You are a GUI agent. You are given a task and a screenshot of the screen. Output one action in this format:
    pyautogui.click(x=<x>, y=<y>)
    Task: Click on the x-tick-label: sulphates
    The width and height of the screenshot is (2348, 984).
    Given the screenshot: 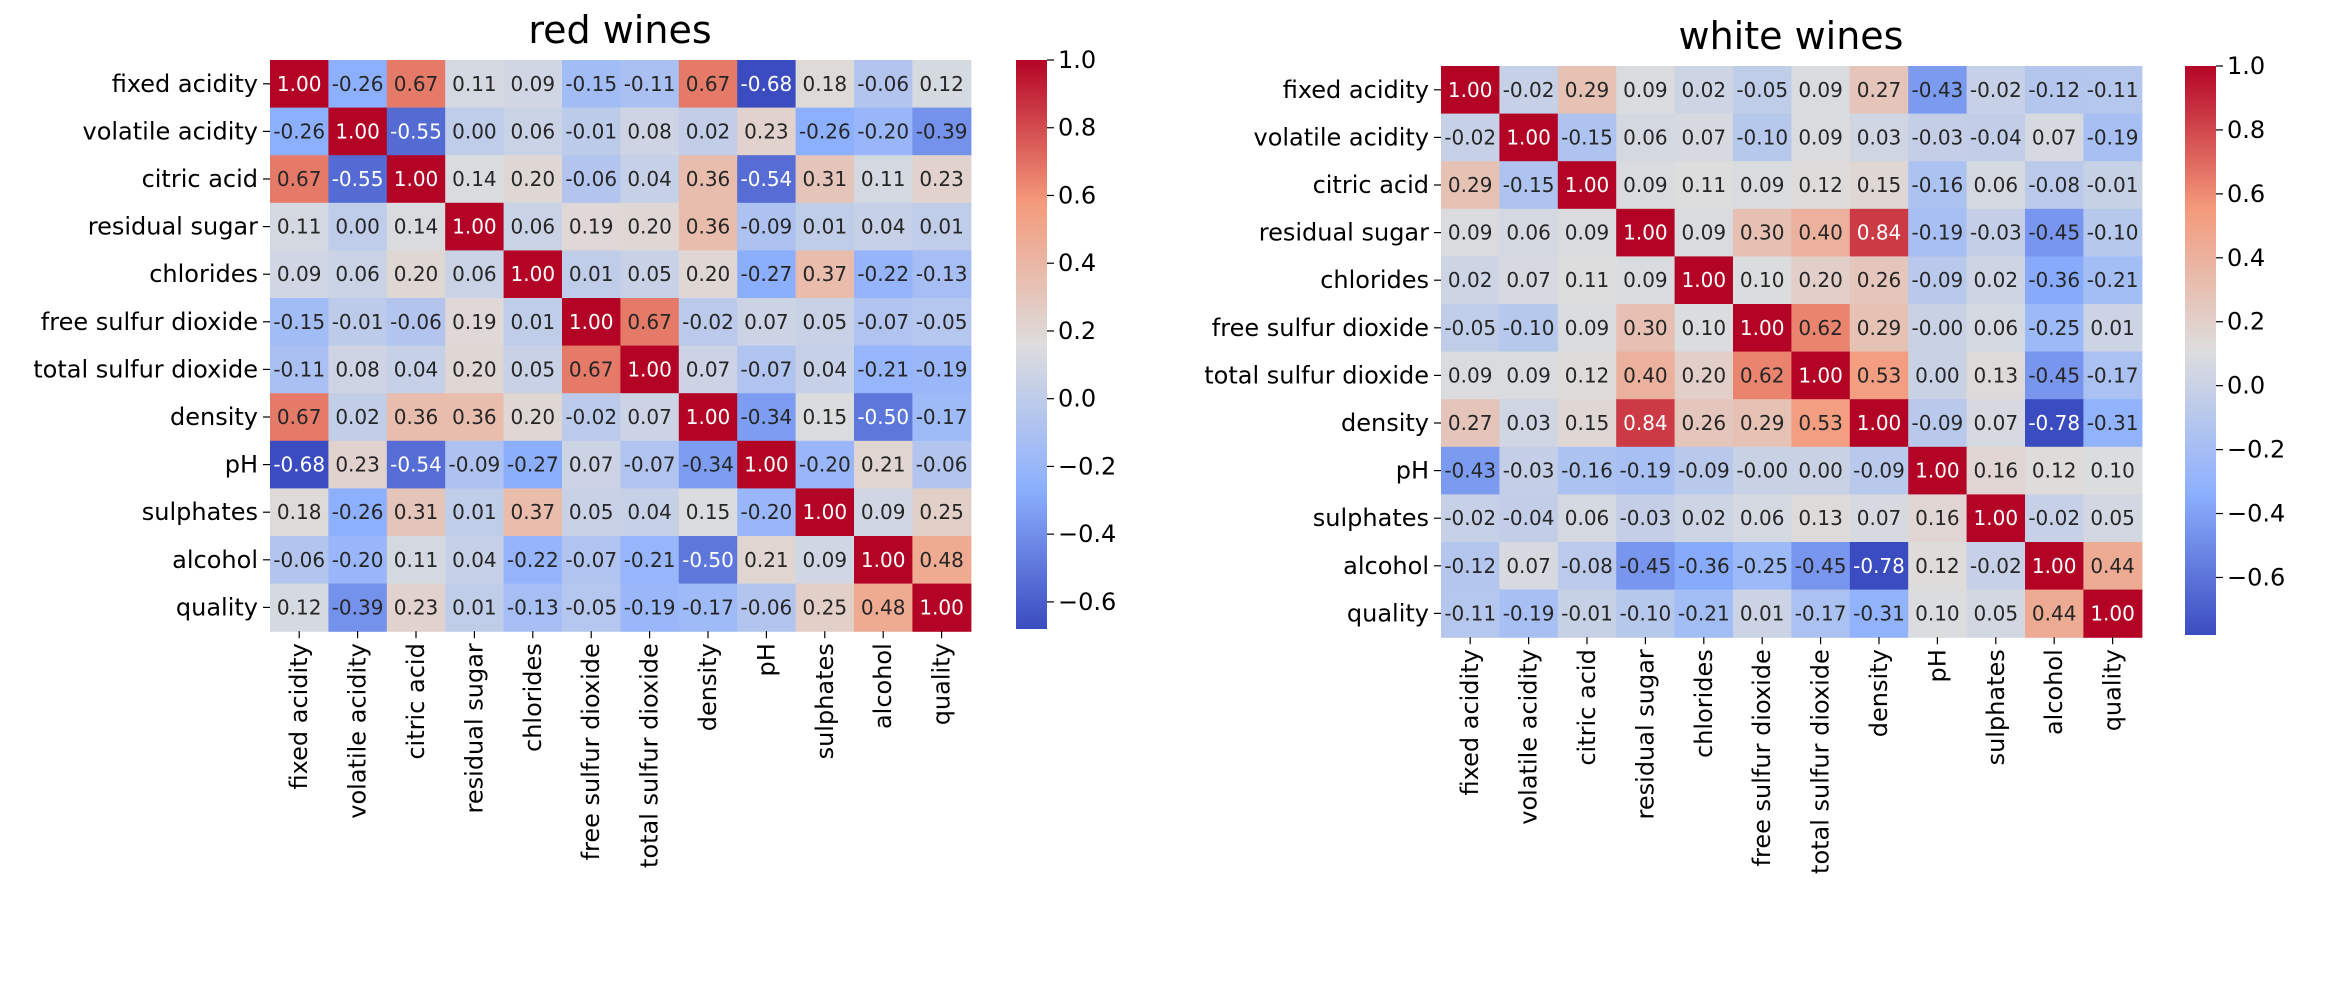 What is the action you would take?
    pyautogui.click(x=825, y=701)
    